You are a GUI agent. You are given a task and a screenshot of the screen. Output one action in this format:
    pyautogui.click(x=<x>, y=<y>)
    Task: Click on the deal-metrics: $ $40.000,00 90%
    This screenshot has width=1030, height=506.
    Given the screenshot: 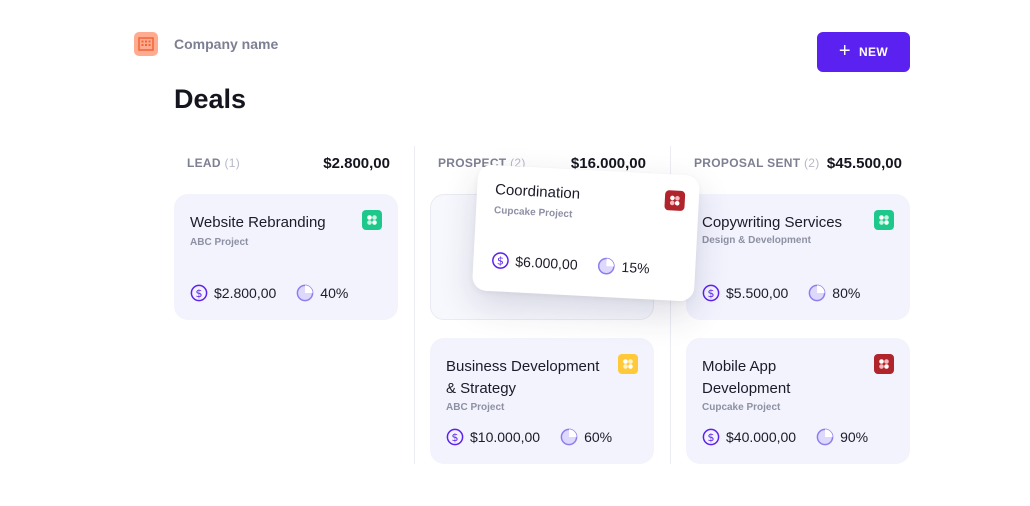 What is the action you would take?
    pyautogui.click(x=785, y=437)
    